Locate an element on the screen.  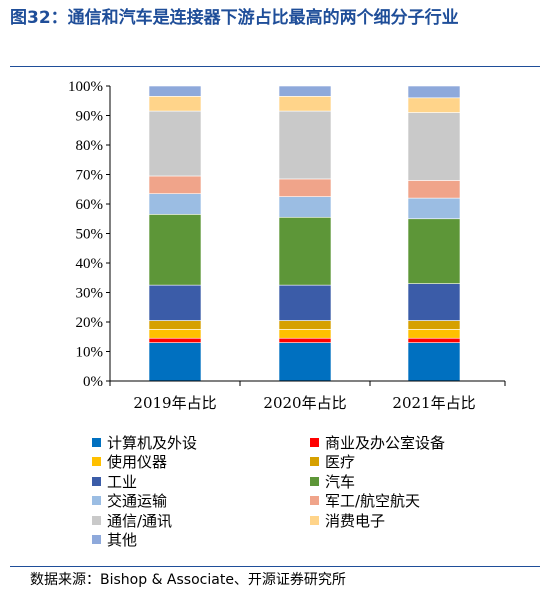
source-note: 数据来源：Bishop & Associate、开源证券研究所 is located at coordinates (188, 580).